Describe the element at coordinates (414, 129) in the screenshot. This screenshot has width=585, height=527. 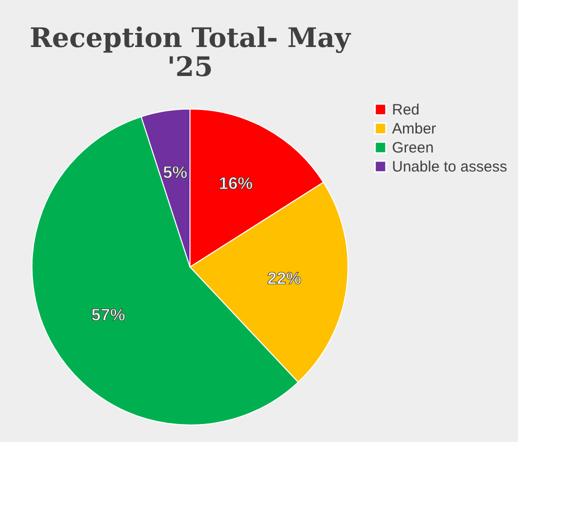
I see `legend-label: Amber` at that location.